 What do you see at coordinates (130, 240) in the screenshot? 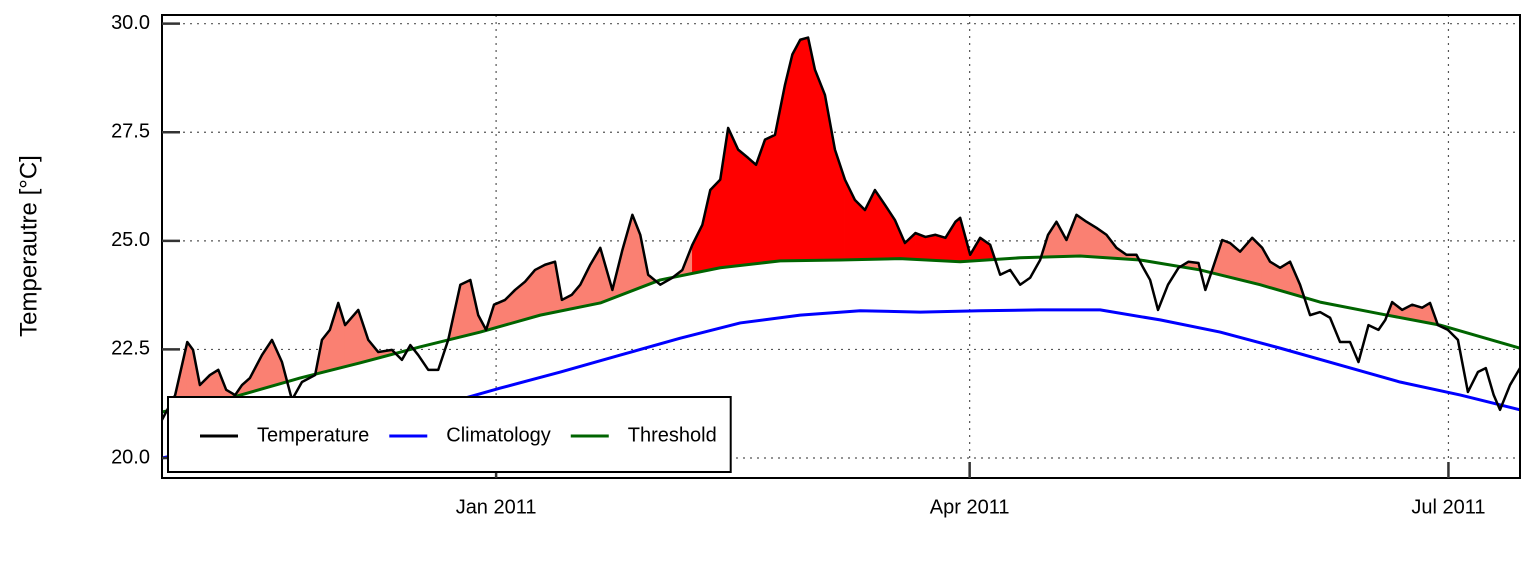
I see `y-tick-label: 25.0` at bounding box center [130, 240].